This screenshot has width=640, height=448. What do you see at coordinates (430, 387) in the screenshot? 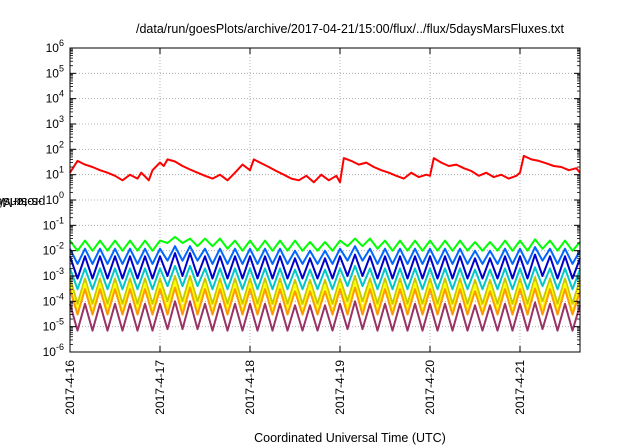
I see `x-tick-label: 2017-4-20` at bounding box center [430, 387].